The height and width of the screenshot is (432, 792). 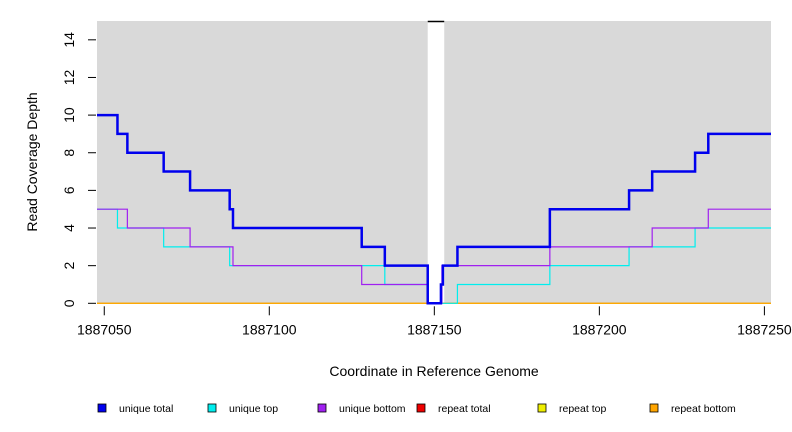 What do you see at coordinates (764, 329) in the screenshot?
I see `x-tick-label: 1887250` at bounding box center [764, 329].